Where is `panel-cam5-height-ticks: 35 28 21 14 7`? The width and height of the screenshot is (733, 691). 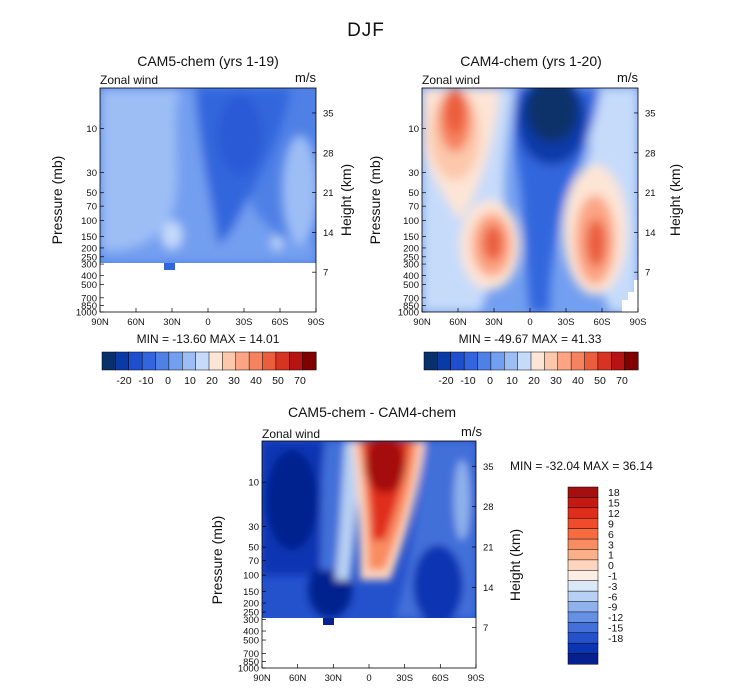
panel-cam5-height-ticks: 35 28 21 14 7 is located at coordinates (323, 193).